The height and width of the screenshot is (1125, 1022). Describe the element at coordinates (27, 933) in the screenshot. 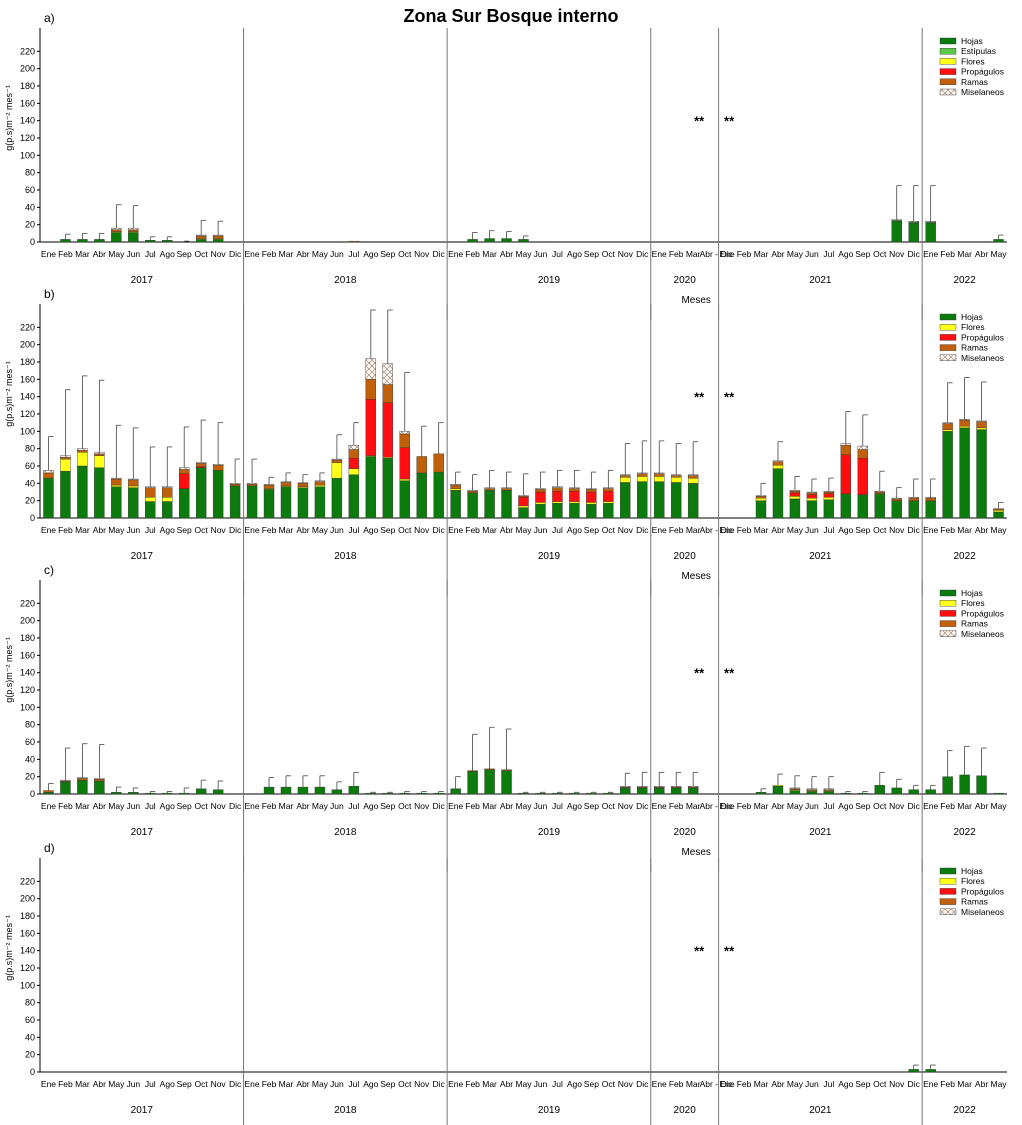

I see `y-tick-label: 160` at that location.